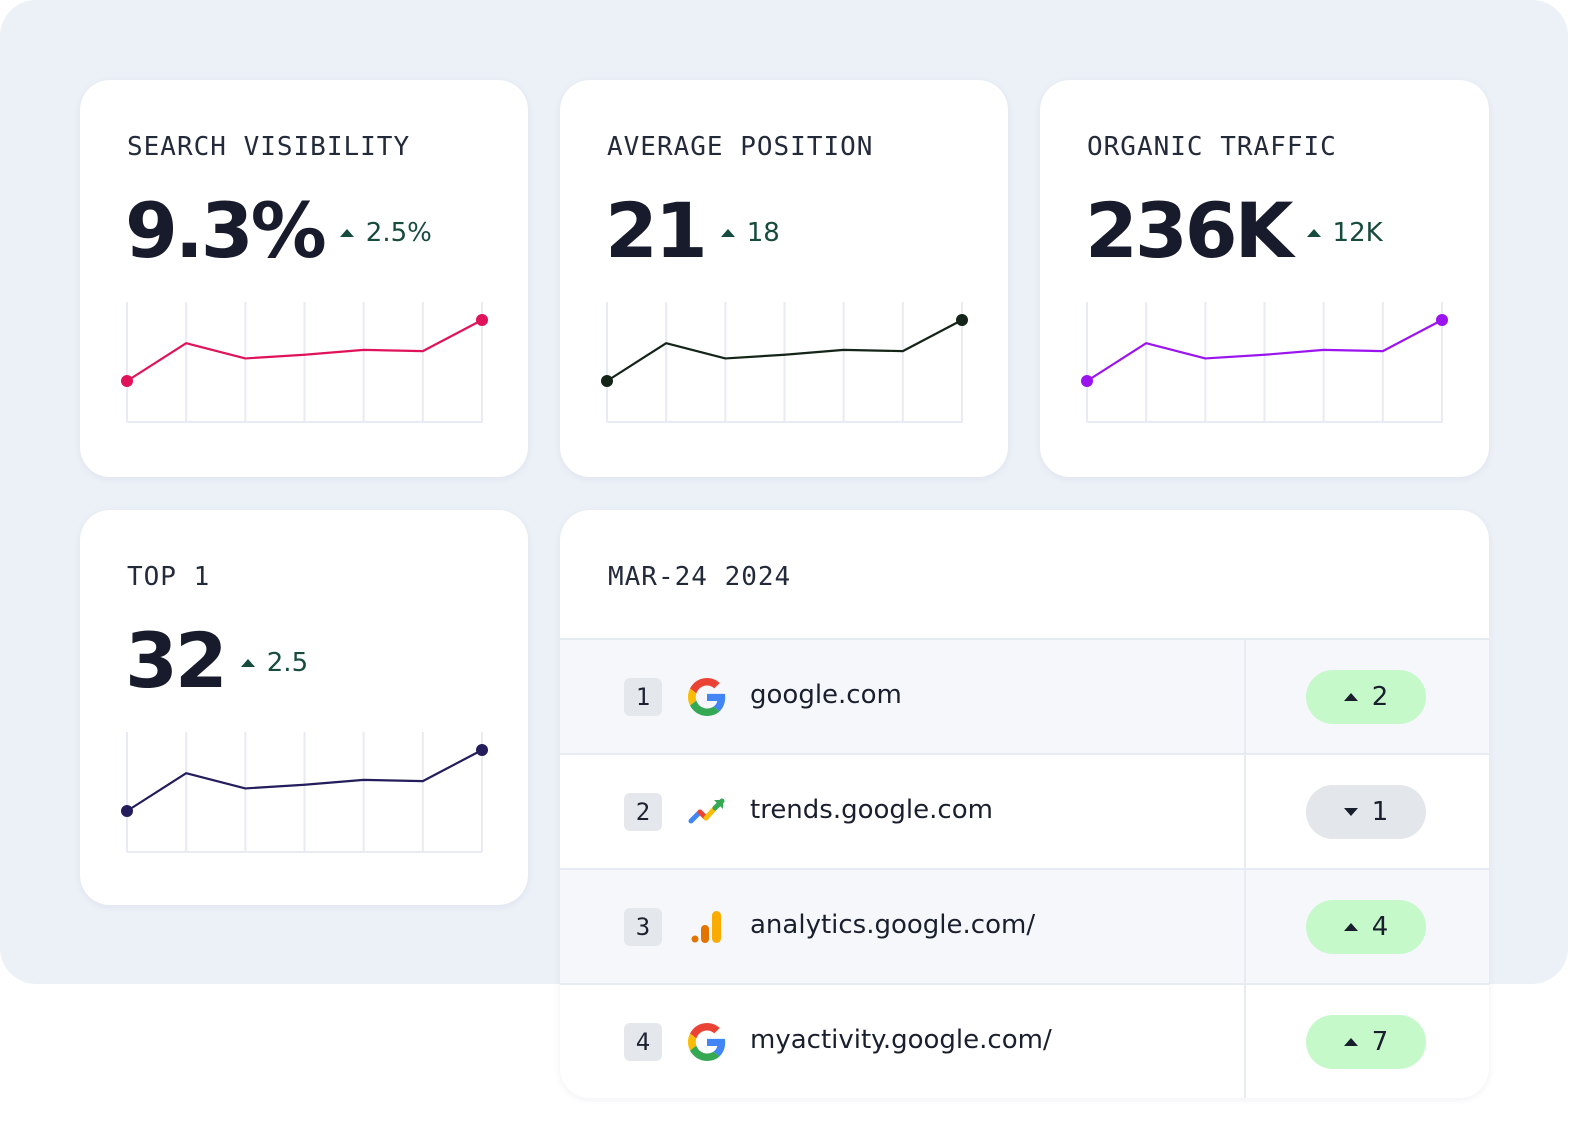 The width and height of the screenshot is (1584, 1130). Describe the element at coordinates (740, 147) in the screenshot. I see `metric-title: AVERAGE POSITION` at that location.